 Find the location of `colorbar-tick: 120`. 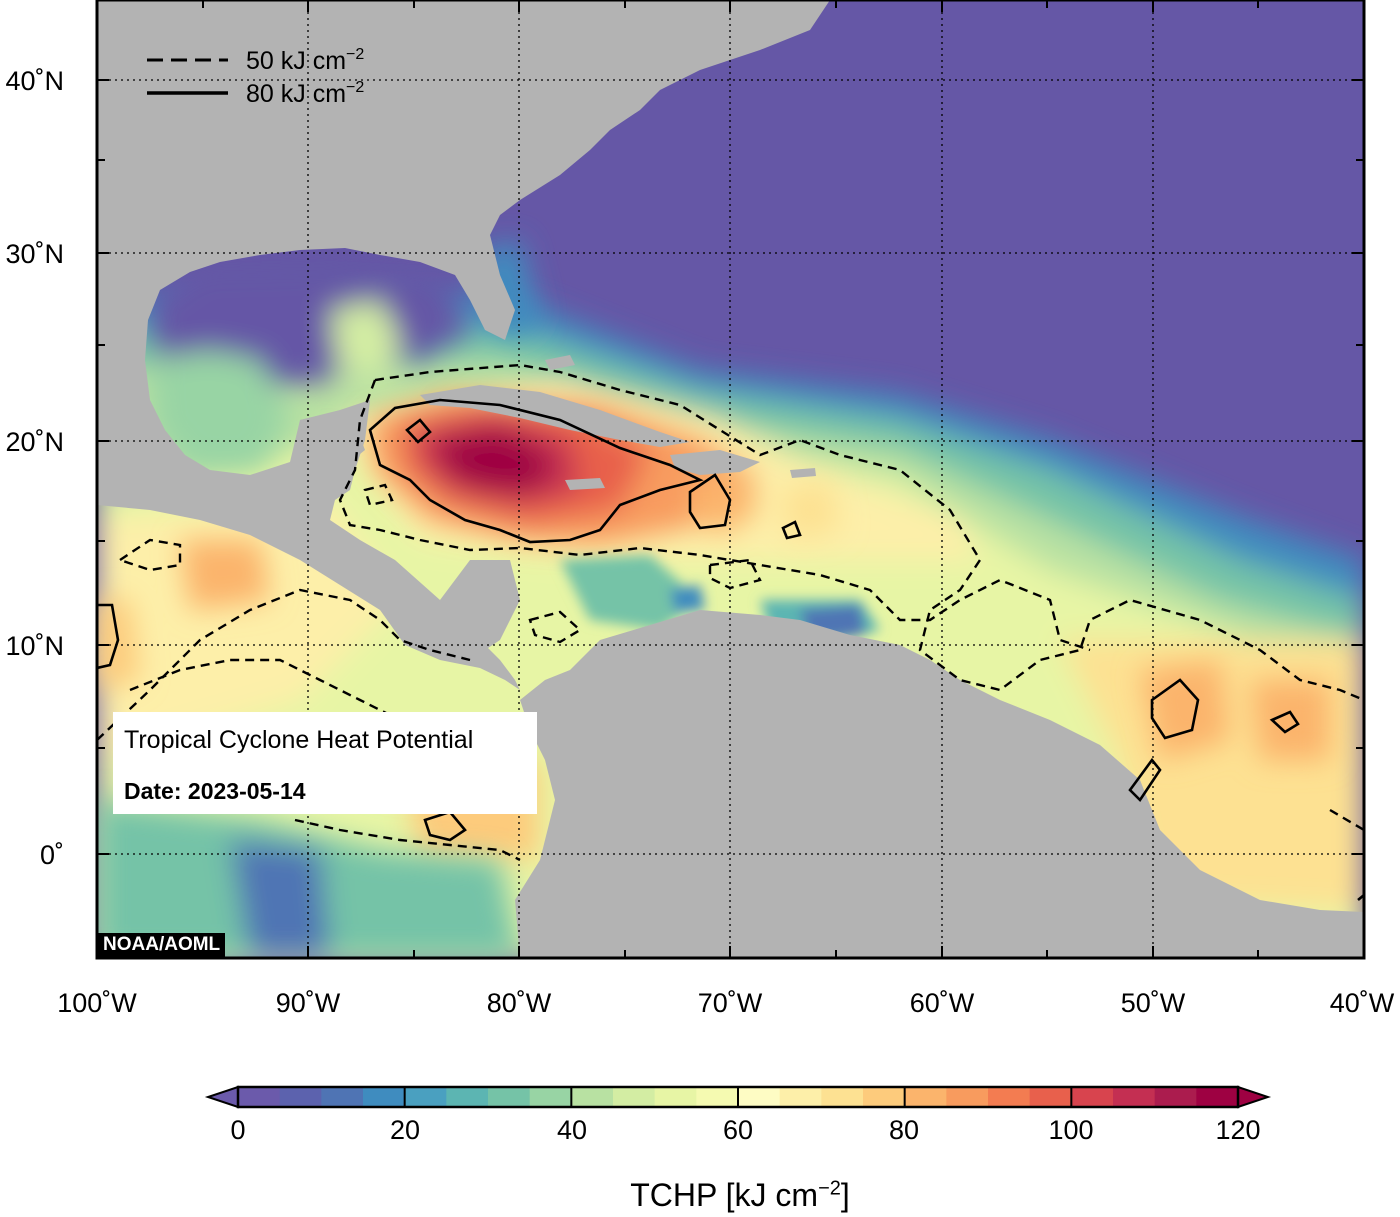

colorbar-tick: 120 is located at coordinates (1238, 1130).